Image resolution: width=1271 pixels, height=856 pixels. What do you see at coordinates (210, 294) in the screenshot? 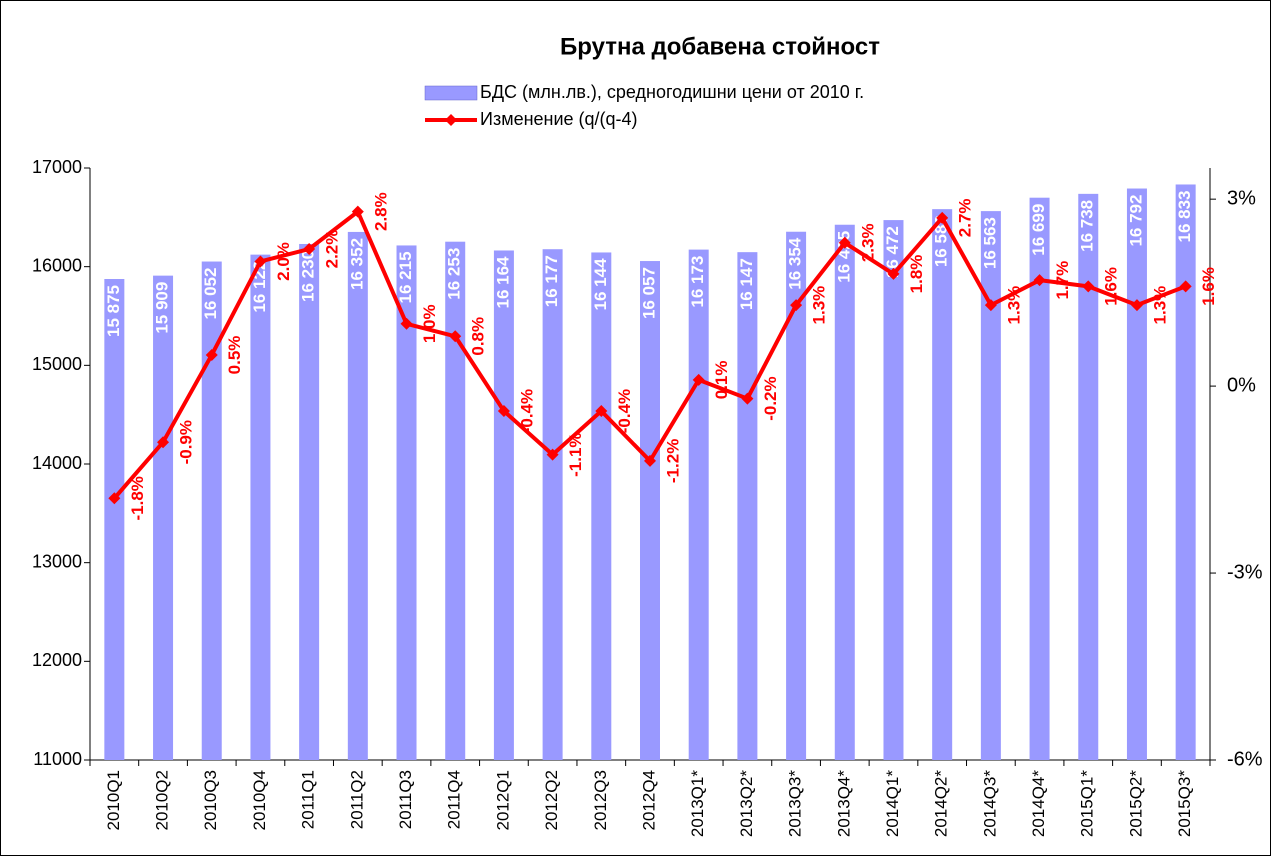
I see `bar-value-label: 16 052` at bounding box center [210, 294].